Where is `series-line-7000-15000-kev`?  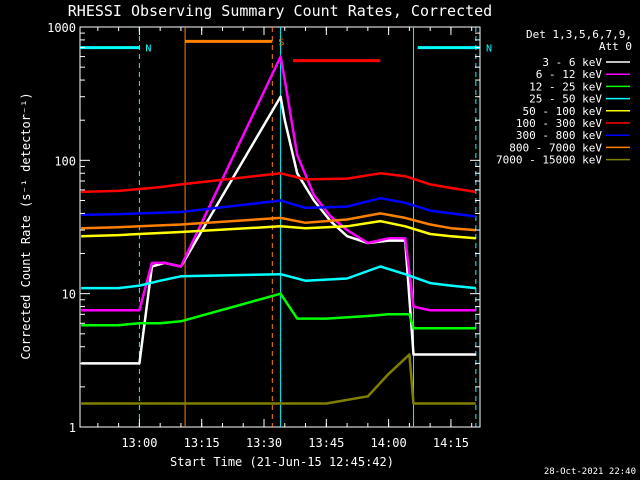
series-line-7000-15000-kev is located at coordinates (278, 379).